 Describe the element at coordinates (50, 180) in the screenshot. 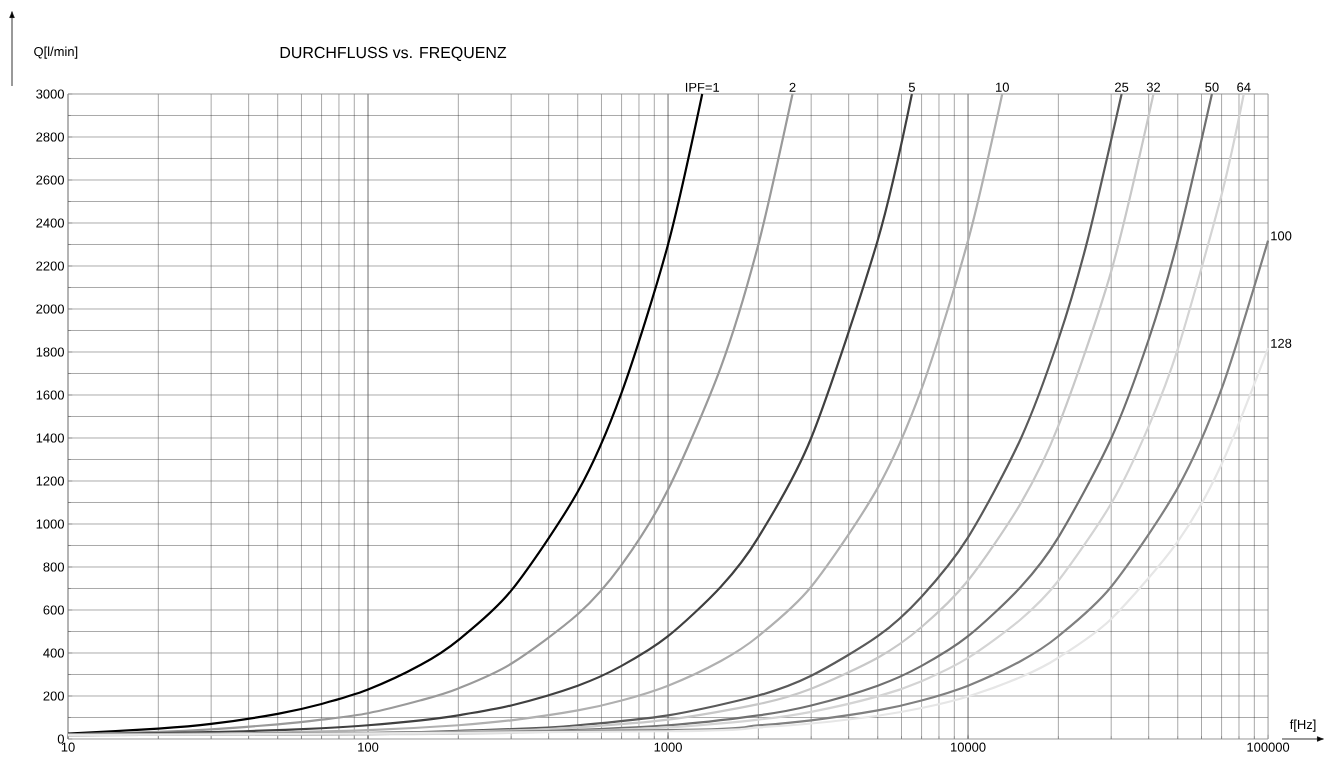

I see `y-tick-label: 2600` at that location.